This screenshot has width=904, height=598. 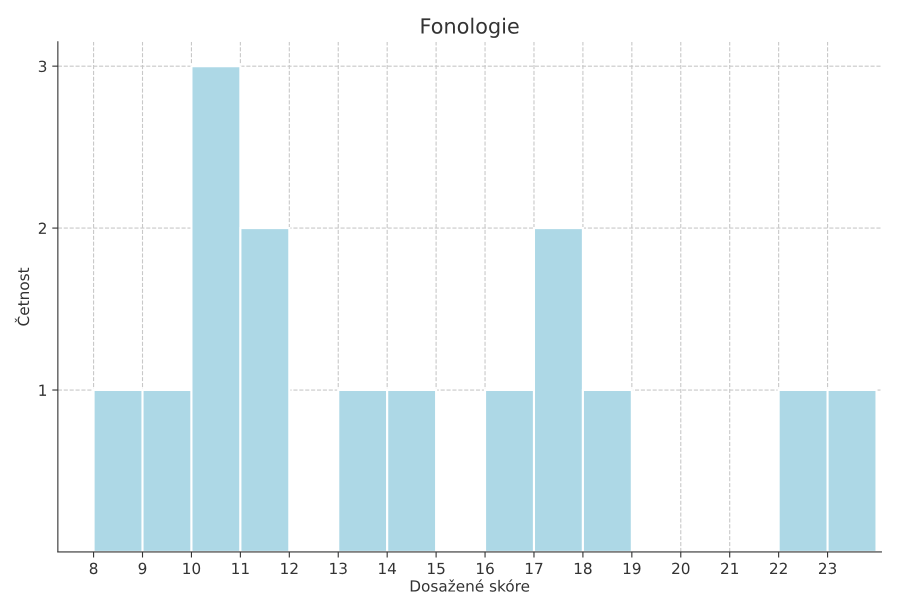 I want to click on x-tick-label: 22, so click(x=778, y=568).